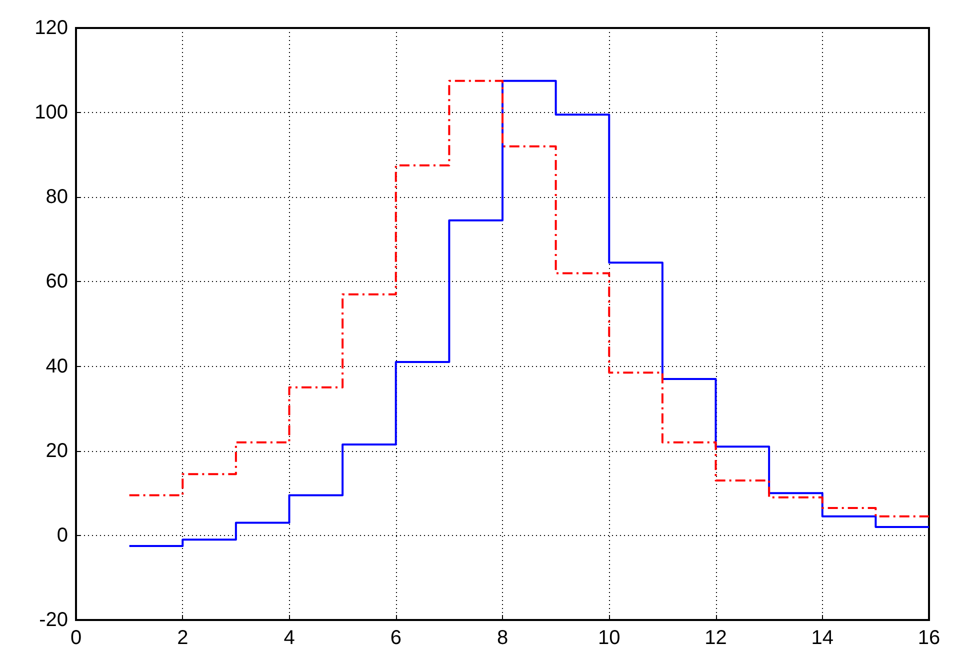 This screenshot has width=960, height=666. What do you see at coordinates (57, 451) in the screenshot?
I see `y-tick-label: 20` at bounding box center [57, 451].